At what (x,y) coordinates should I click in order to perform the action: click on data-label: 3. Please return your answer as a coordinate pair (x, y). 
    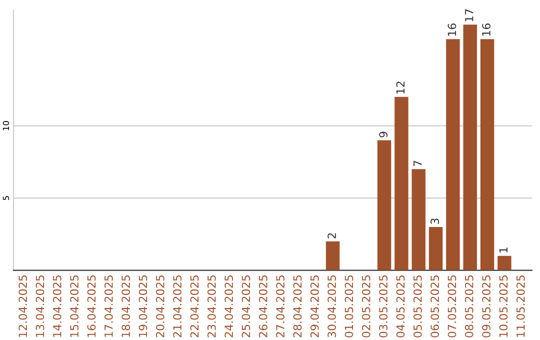
    Looking at the image, I should click on (434, 221).